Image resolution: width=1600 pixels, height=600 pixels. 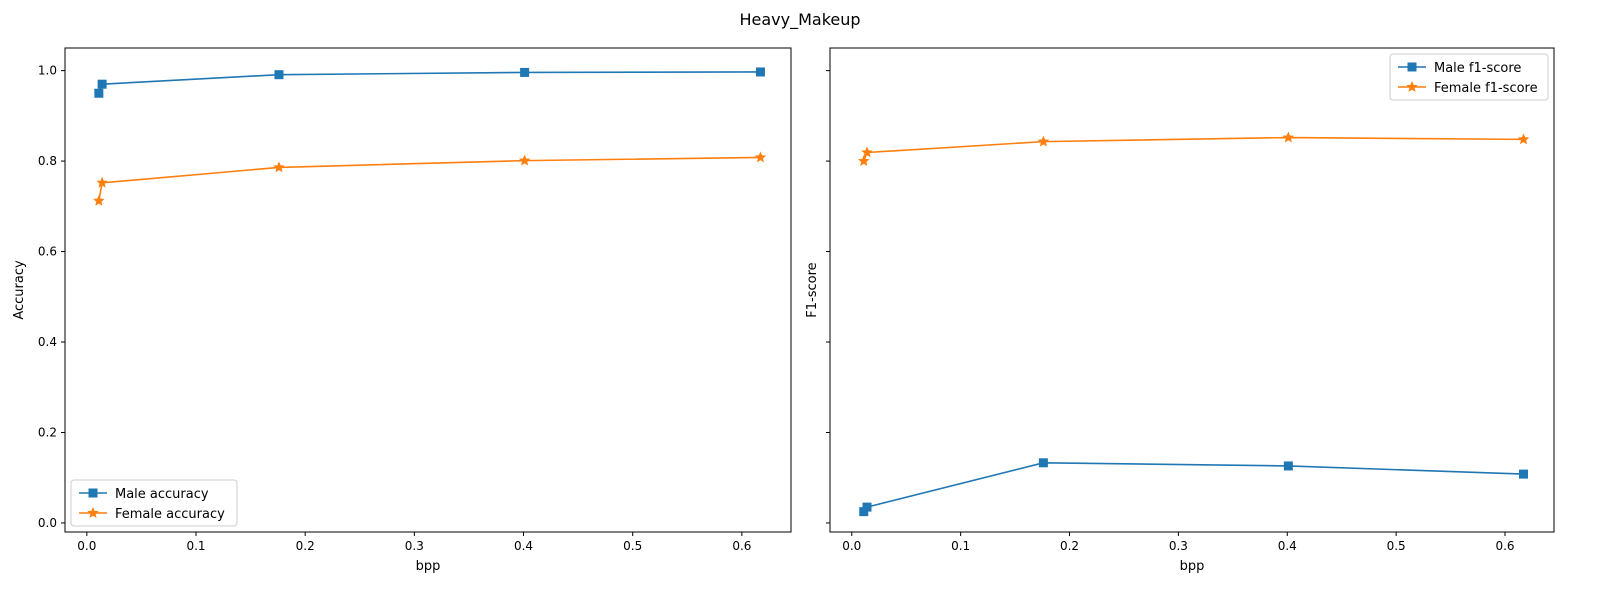 What do you see at coordinates (170, 514) in the screenshot?
I see `legend-label: Female accuracy` at bounding box center [170, 514].